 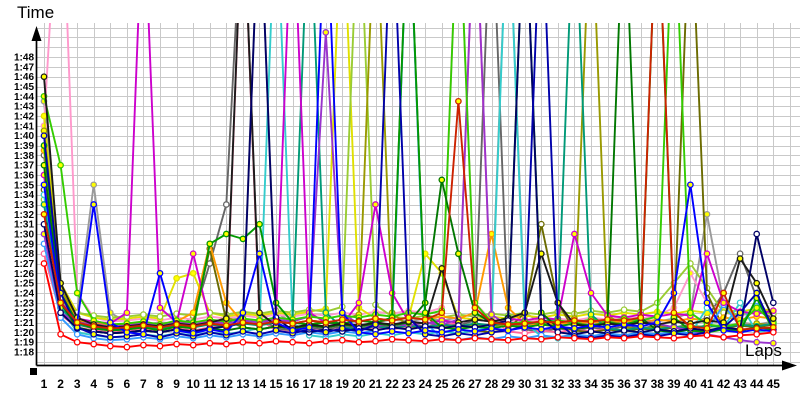 What do you see at coordinates (608, 384) in the screenshot?
I see `x-tick-label: 35` at bounding box center [608, 384].